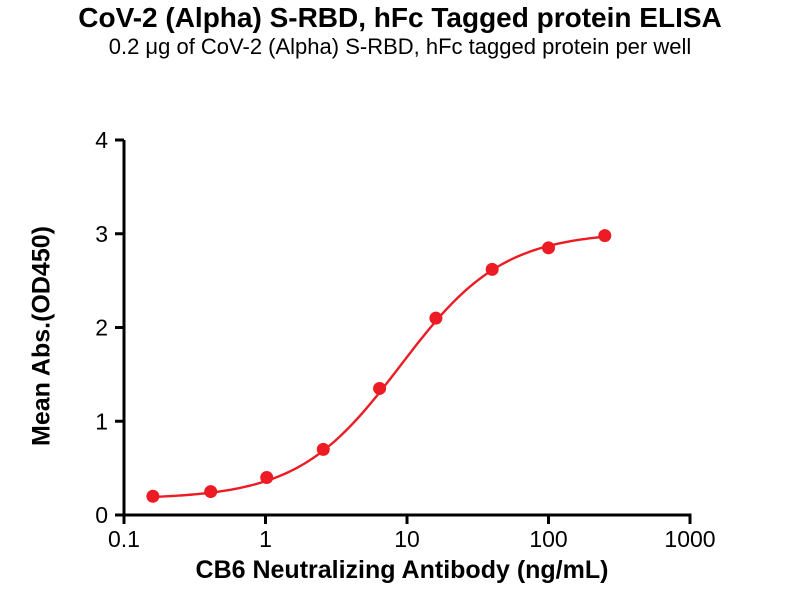 The height and width of the screenshot is (600, 800). I want to click on y-tick-label-4: 4, so click(101, 140).